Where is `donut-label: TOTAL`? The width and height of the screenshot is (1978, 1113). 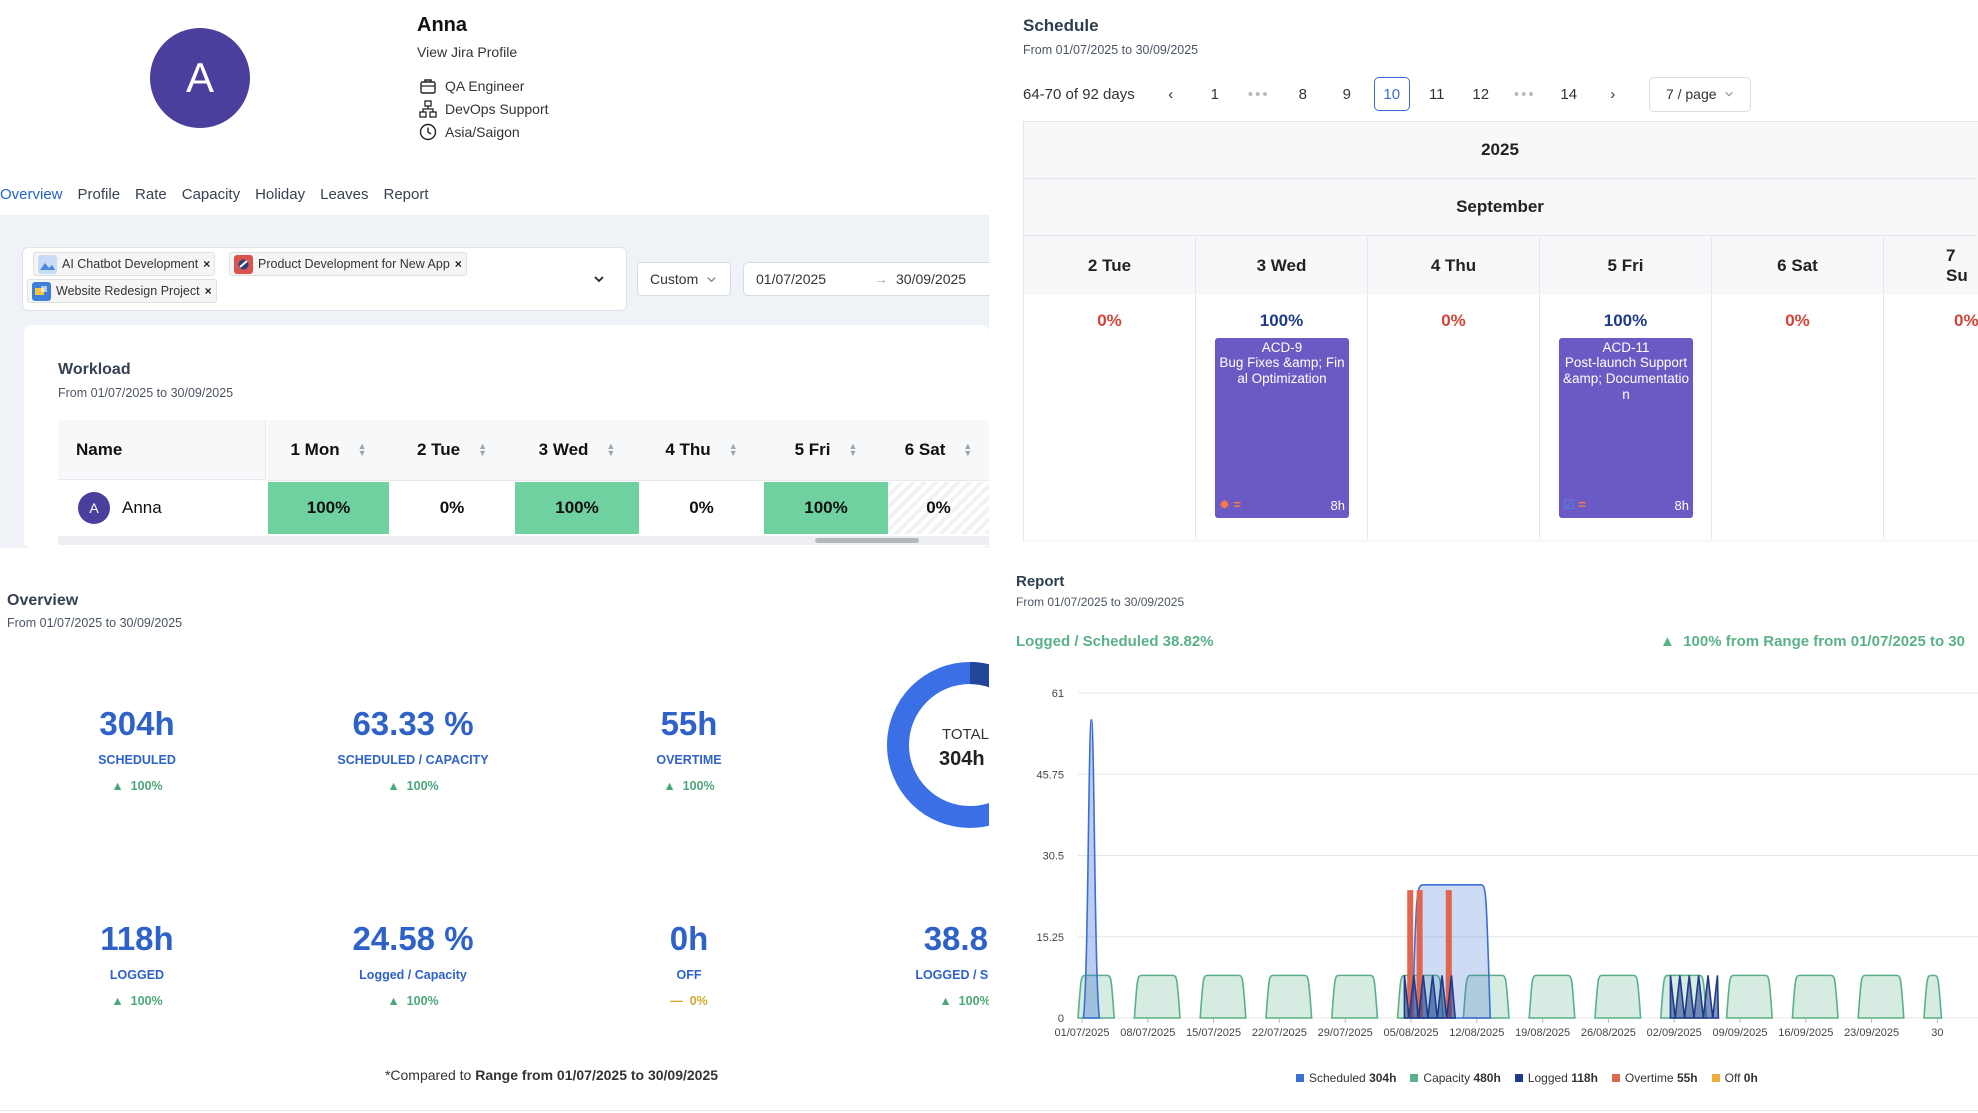
donut-label: TOTAL is located at coordinates (965, 734).